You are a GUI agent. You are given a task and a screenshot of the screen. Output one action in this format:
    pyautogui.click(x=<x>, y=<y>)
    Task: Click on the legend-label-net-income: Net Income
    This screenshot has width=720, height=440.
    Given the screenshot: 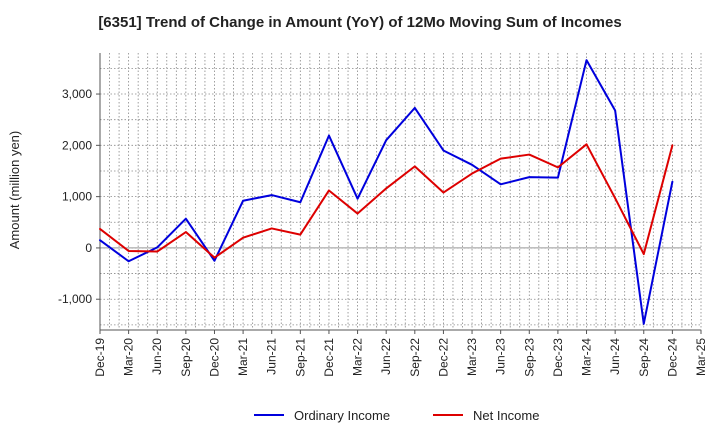 What is the action you would take?
    pyautogui.click(x=506, y=415)
    